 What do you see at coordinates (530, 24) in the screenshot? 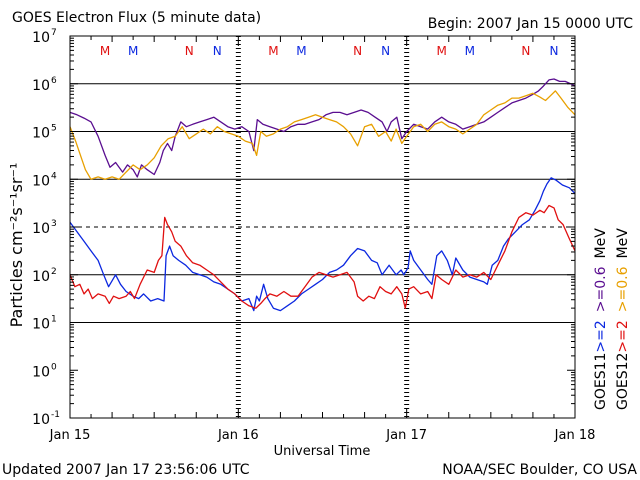
I see `begin-date: Begin: 2007 Jan 15 0000 UTC` at bounding box center [530, 24].